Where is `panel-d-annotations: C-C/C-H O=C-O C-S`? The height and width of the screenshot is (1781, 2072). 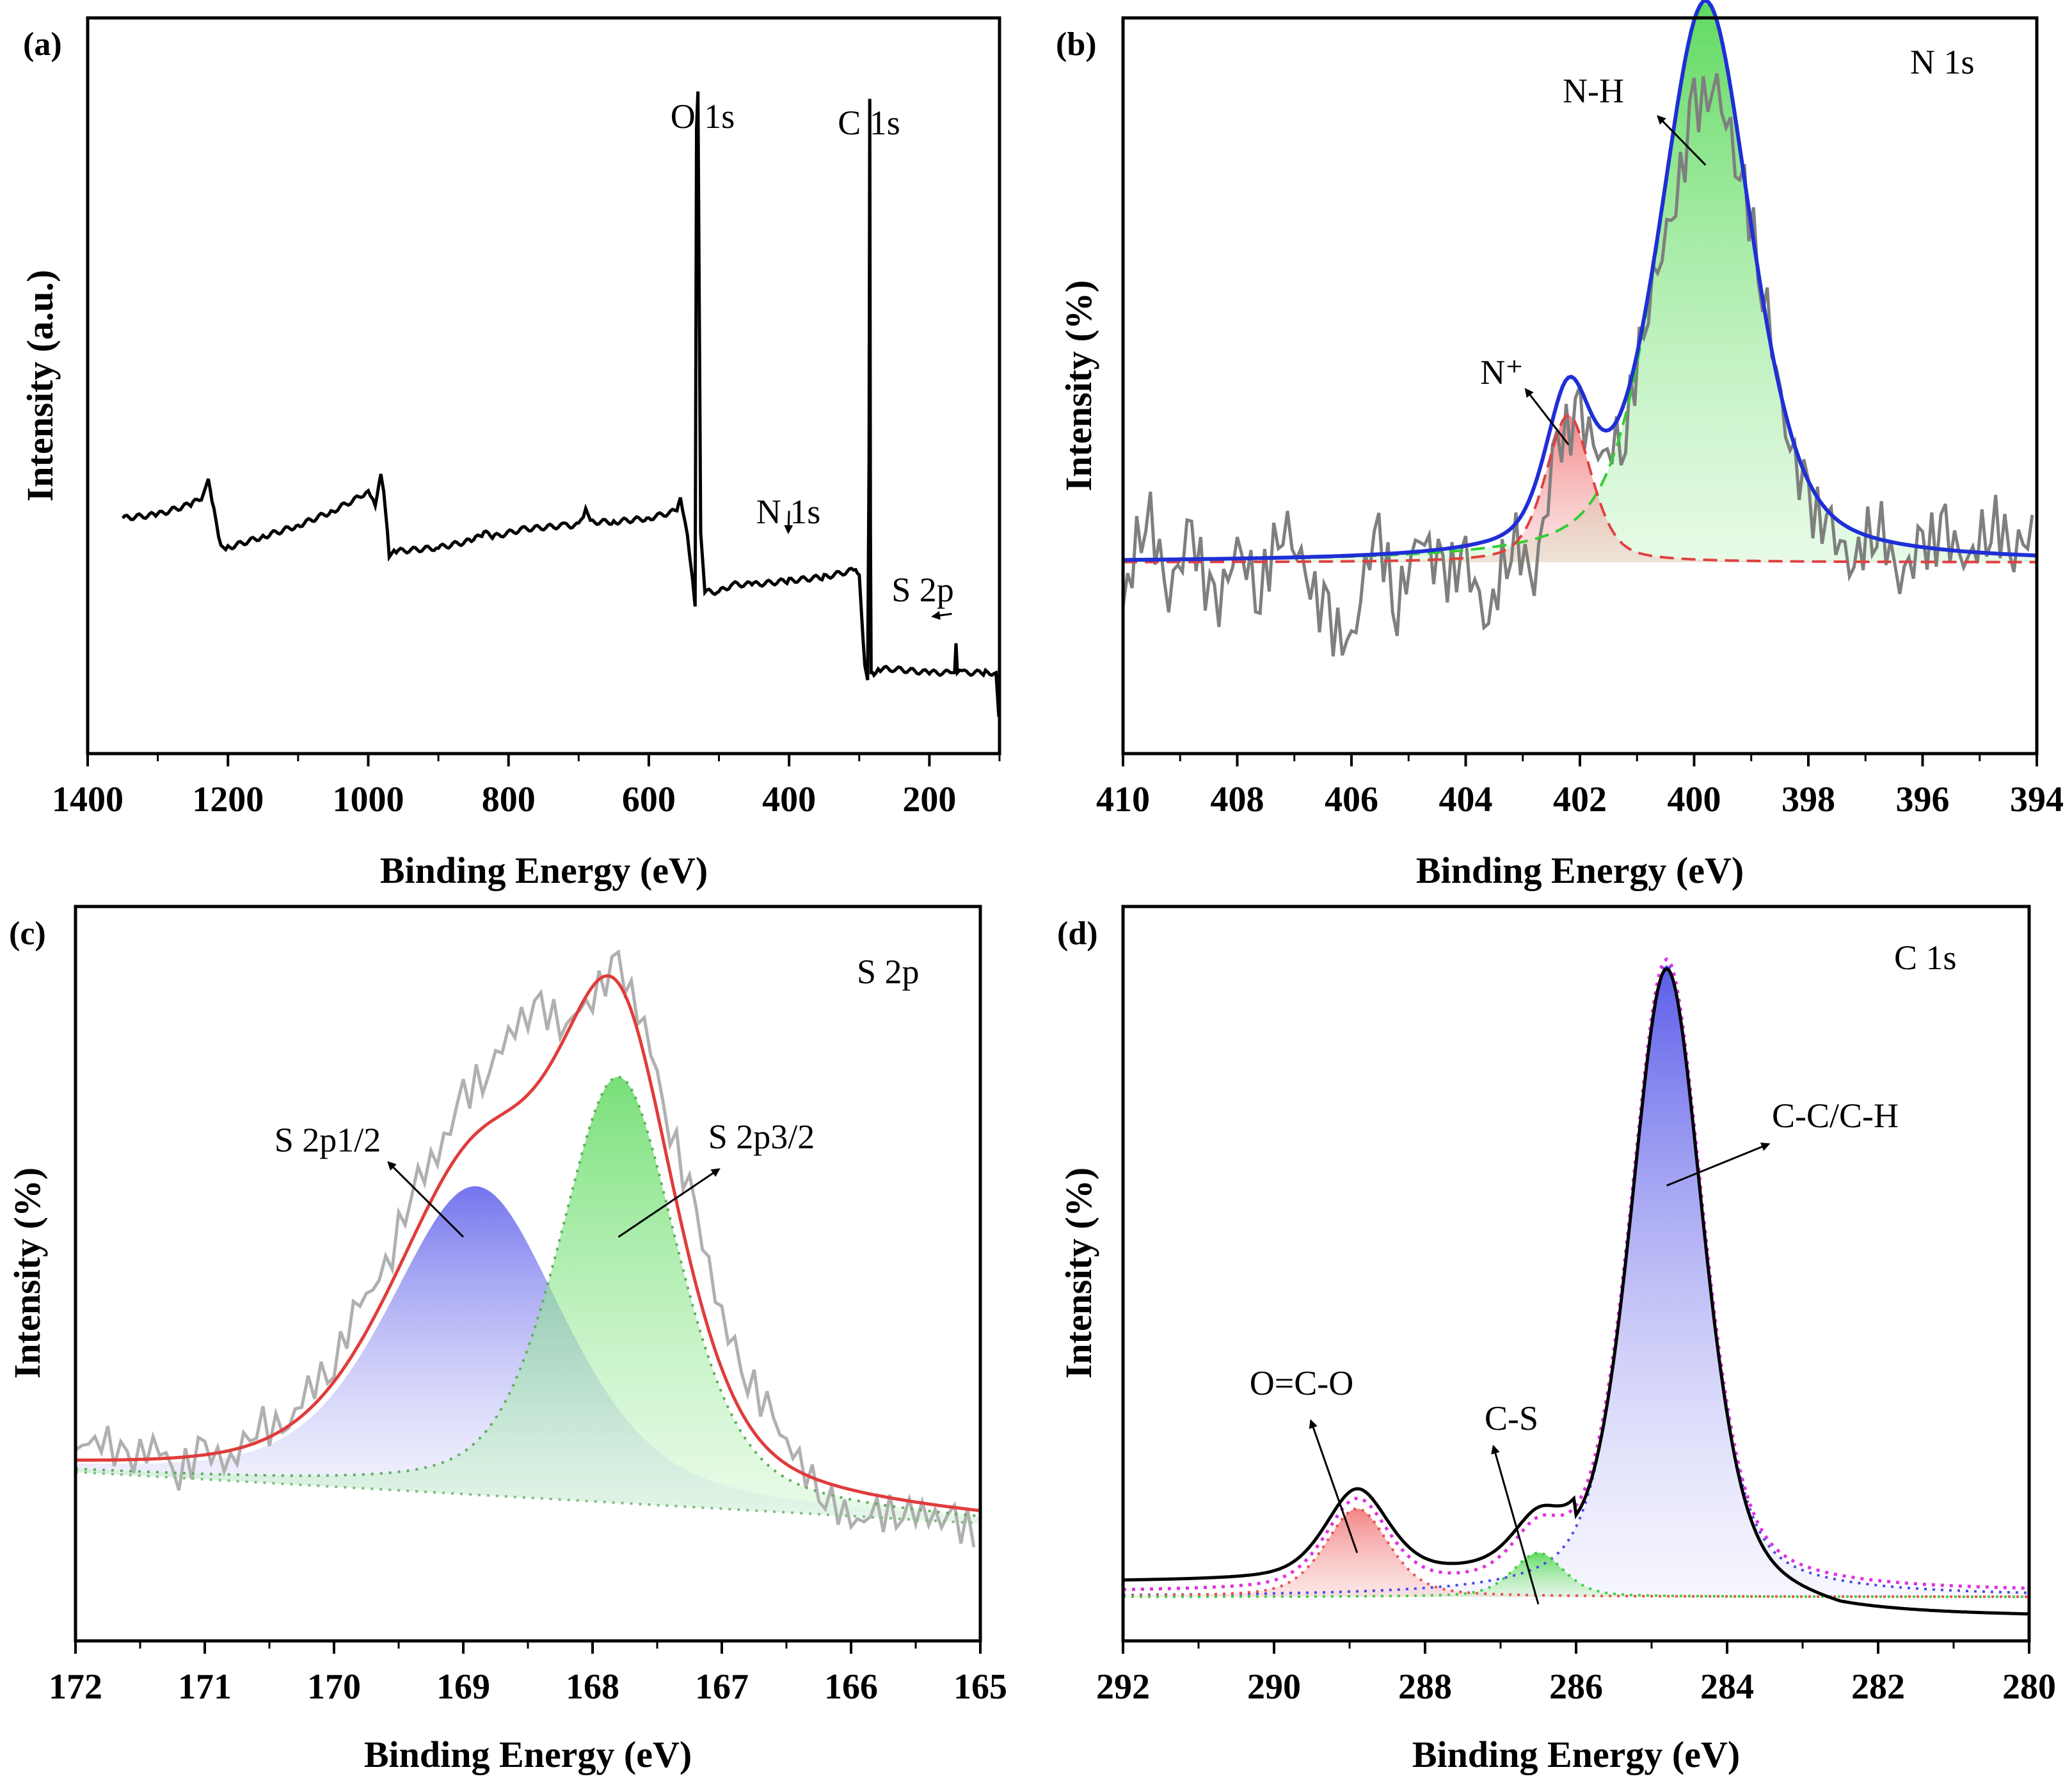 panel-d-annotations: C-C/C-H O=C-O C-S is located at coordinates (1574, 1351).